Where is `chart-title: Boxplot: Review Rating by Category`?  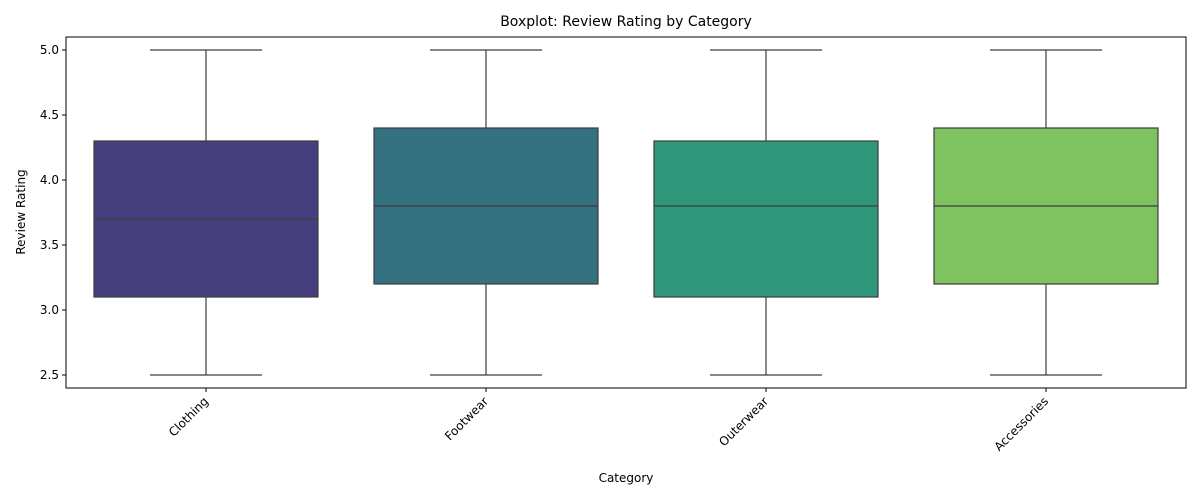
chart-title: Boxplot: Review Rating by Category is located at coordinates (626, 22).